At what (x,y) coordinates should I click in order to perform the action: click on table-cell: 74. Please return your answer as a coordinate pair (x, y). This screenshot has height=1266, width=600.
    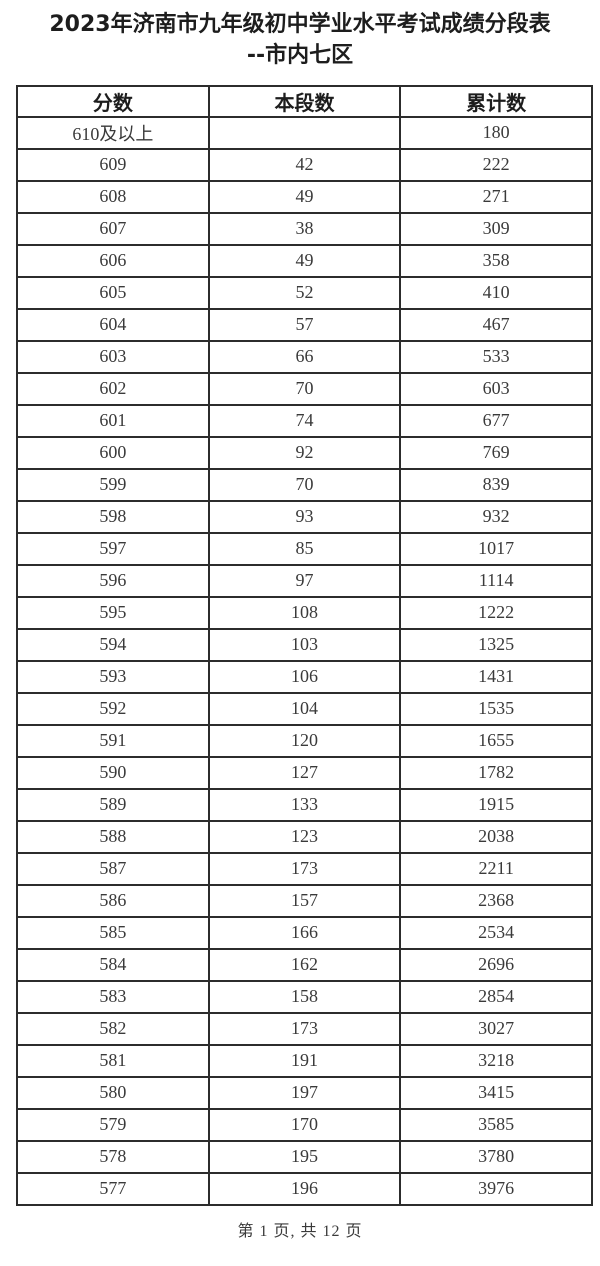
    Looking at the image, I should click on (304, 420).